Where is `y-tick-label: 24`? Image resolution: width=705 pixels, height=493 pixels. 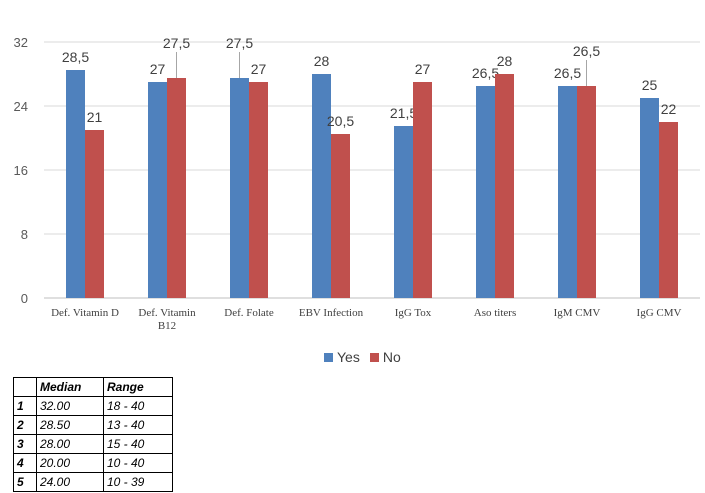 y-tick-label: 24 is located at coordinates (21, 106).